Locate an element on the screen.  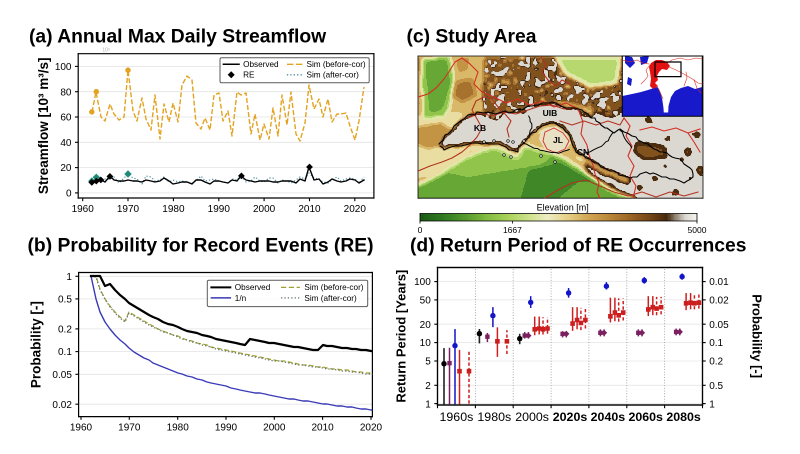
svg-text: RE is located at coordinates (249, 75).